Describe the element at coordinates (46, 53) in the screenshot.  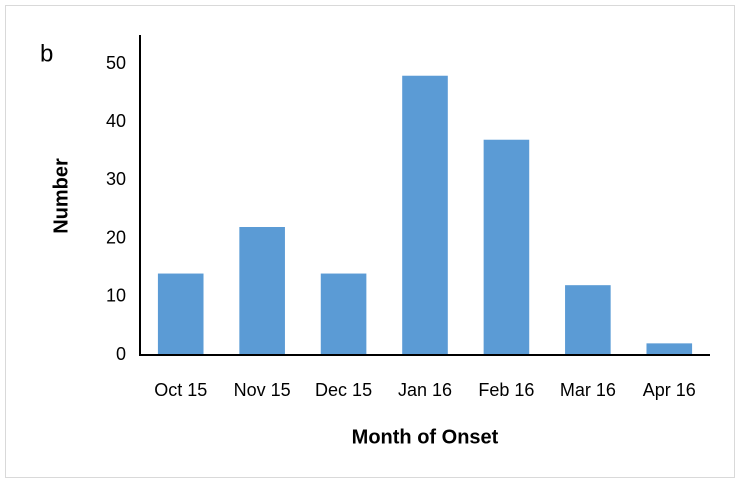
I see `panel-label: b` at that location.